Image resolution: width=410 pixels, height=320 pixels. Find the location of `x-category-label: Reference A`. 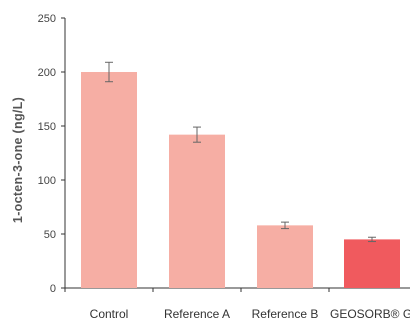

x-category-label: Reference A is located at coordinates (197, 313).